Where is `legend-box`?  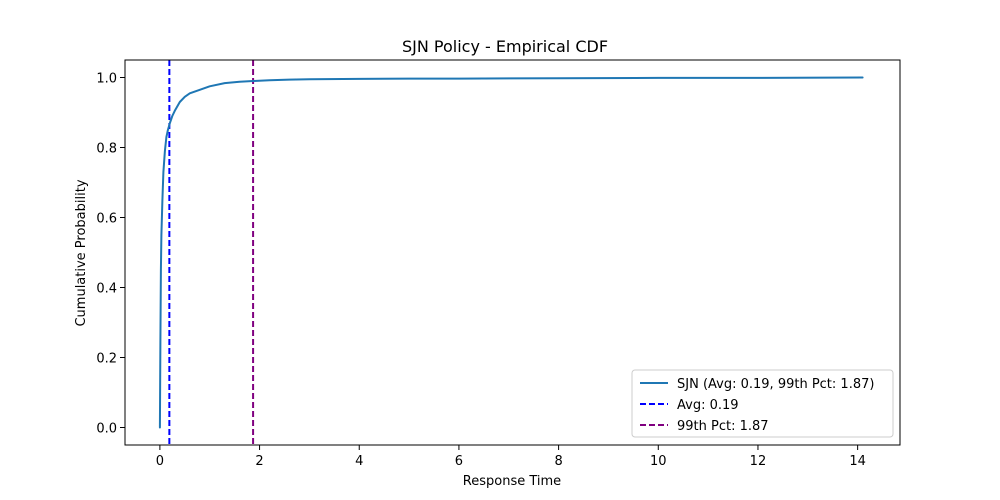 legend-box is located at coordinates (762, 403).